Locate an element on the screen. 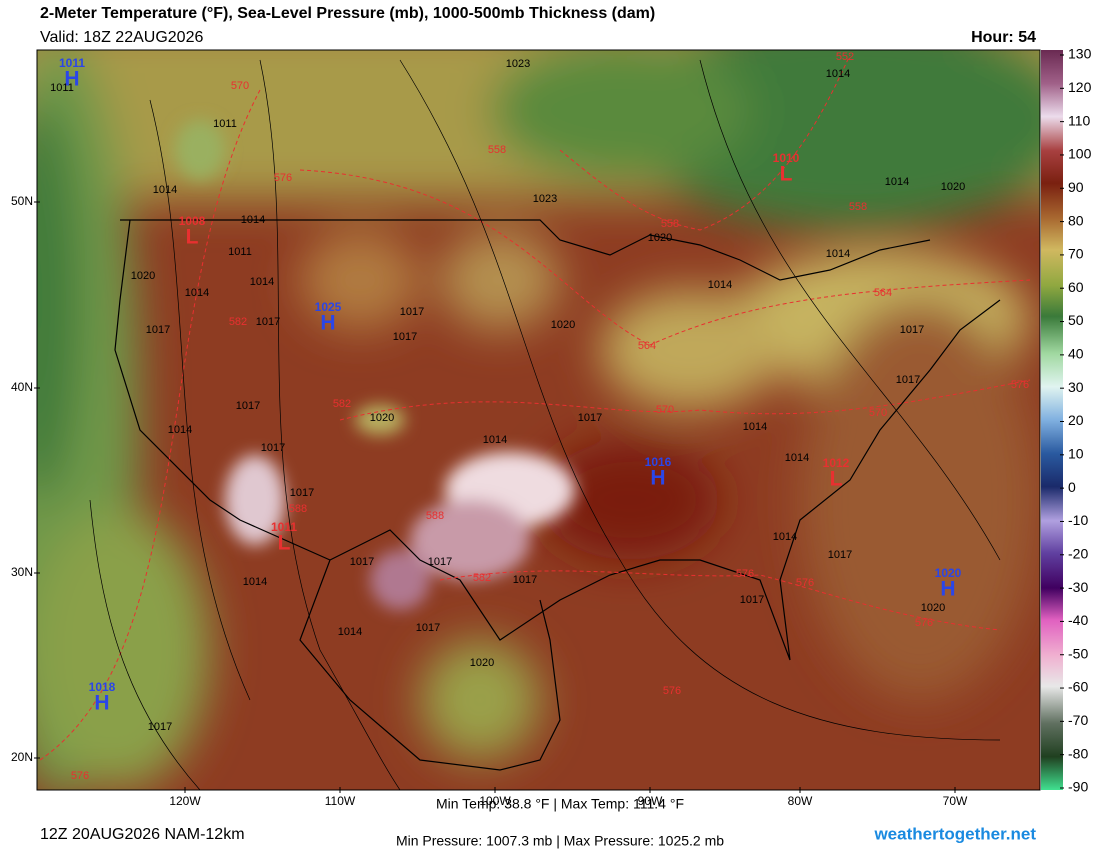 This screenshot has height=855, width=1100. temp-extremes: Min Temp: 38.8 °F | Max Temp: 111.4 °F is located at coordinates (560, 804).